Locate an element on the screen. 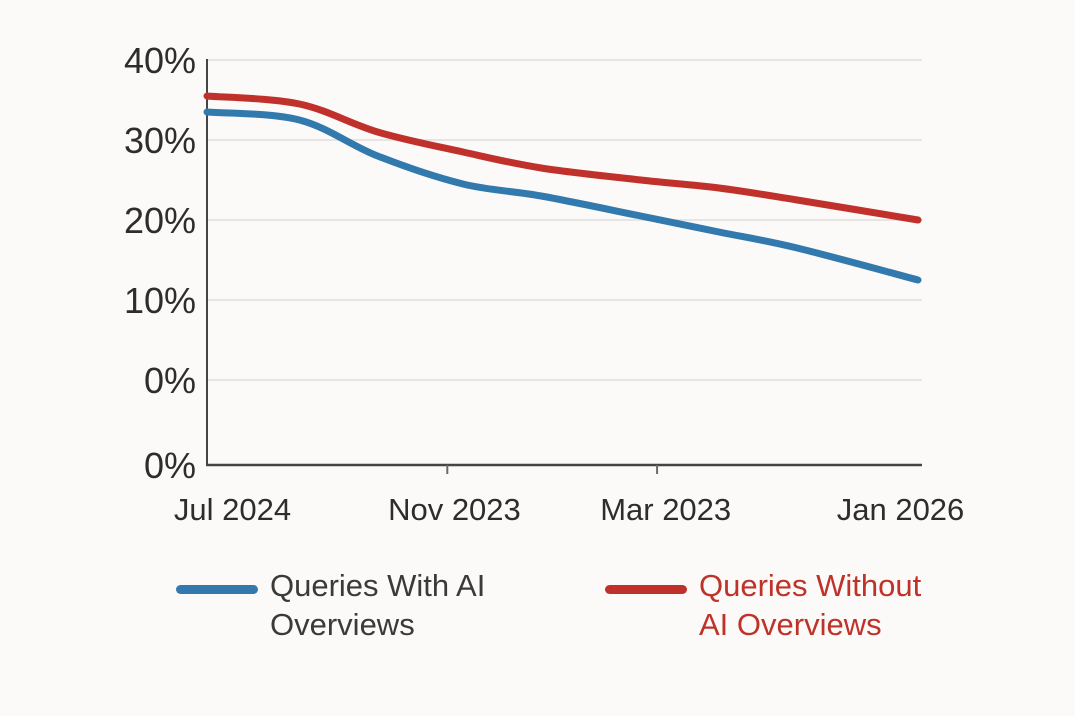 This screenshot has height=716, width=1075. legend-blue-line-swatch is located at coordinates (217, 589).